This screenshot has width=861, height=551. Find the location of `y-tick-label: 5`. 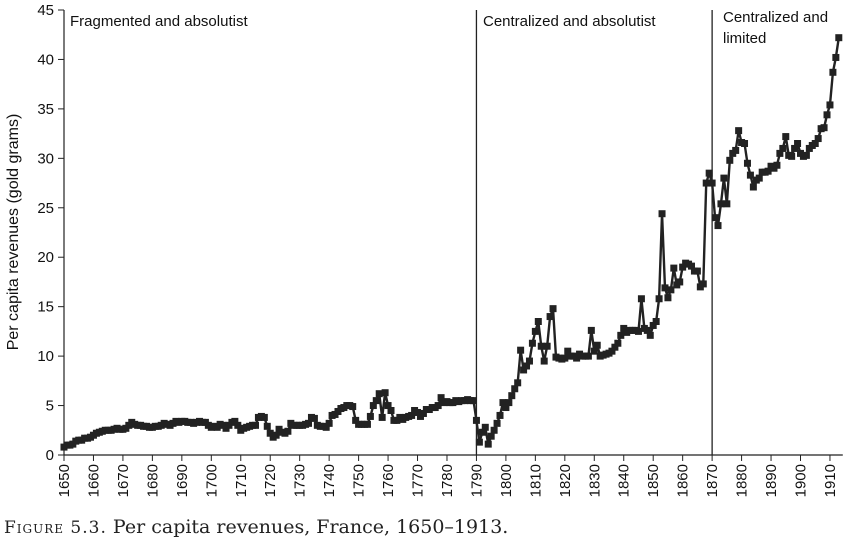

y-tick-label: 5 is located at coordinates (50, 406).